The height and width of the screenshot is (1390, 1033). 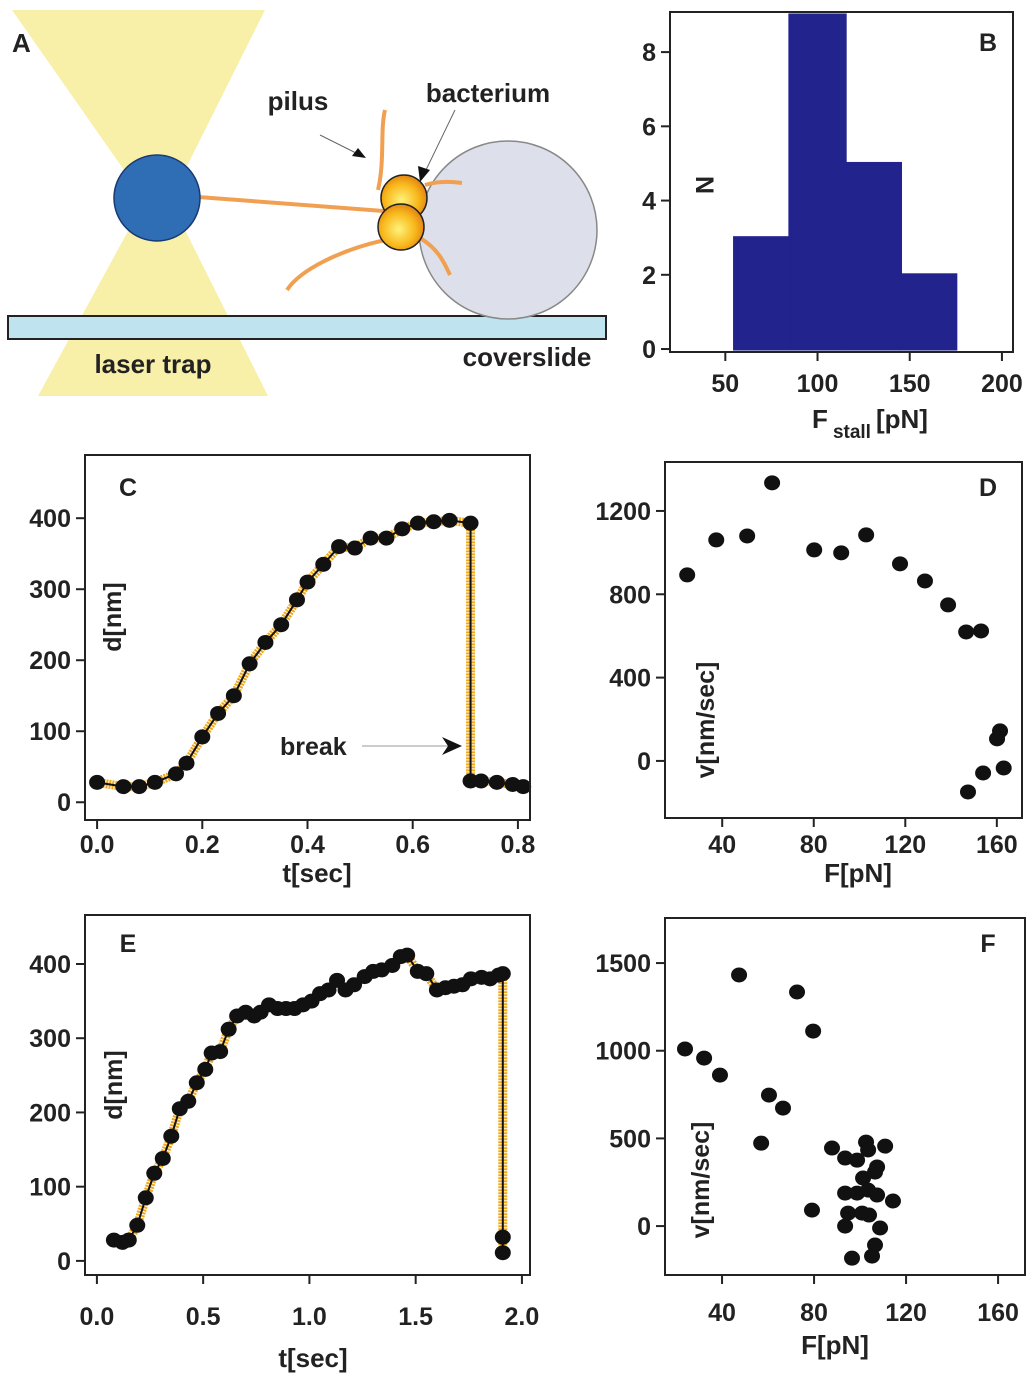 What do you see at coordinates (820, 419) in the screenshot?
I see `x-axis-label-part: F` at bounding box center [820, 419].